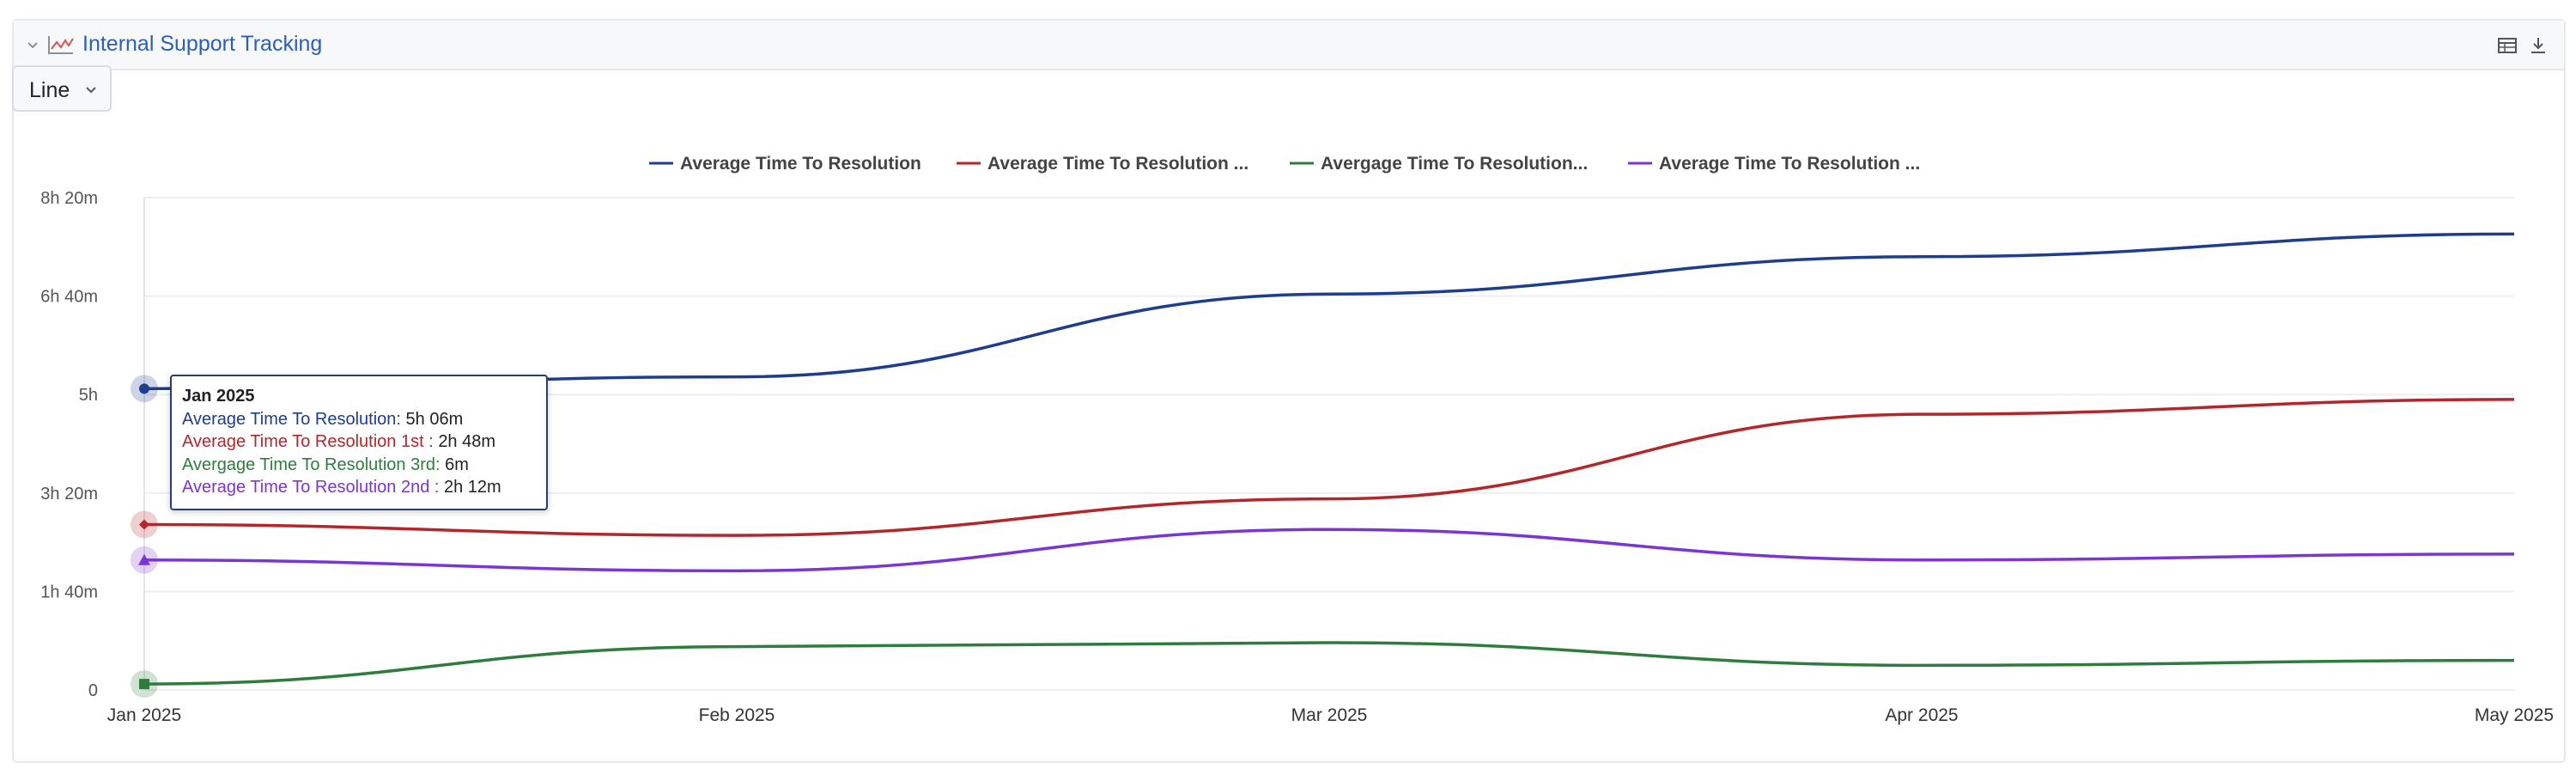  Describe the element at coordinates (313, 487) in the screenshot. I see `tooltip-label: Average Time To Resolution 2nd :` at that location.